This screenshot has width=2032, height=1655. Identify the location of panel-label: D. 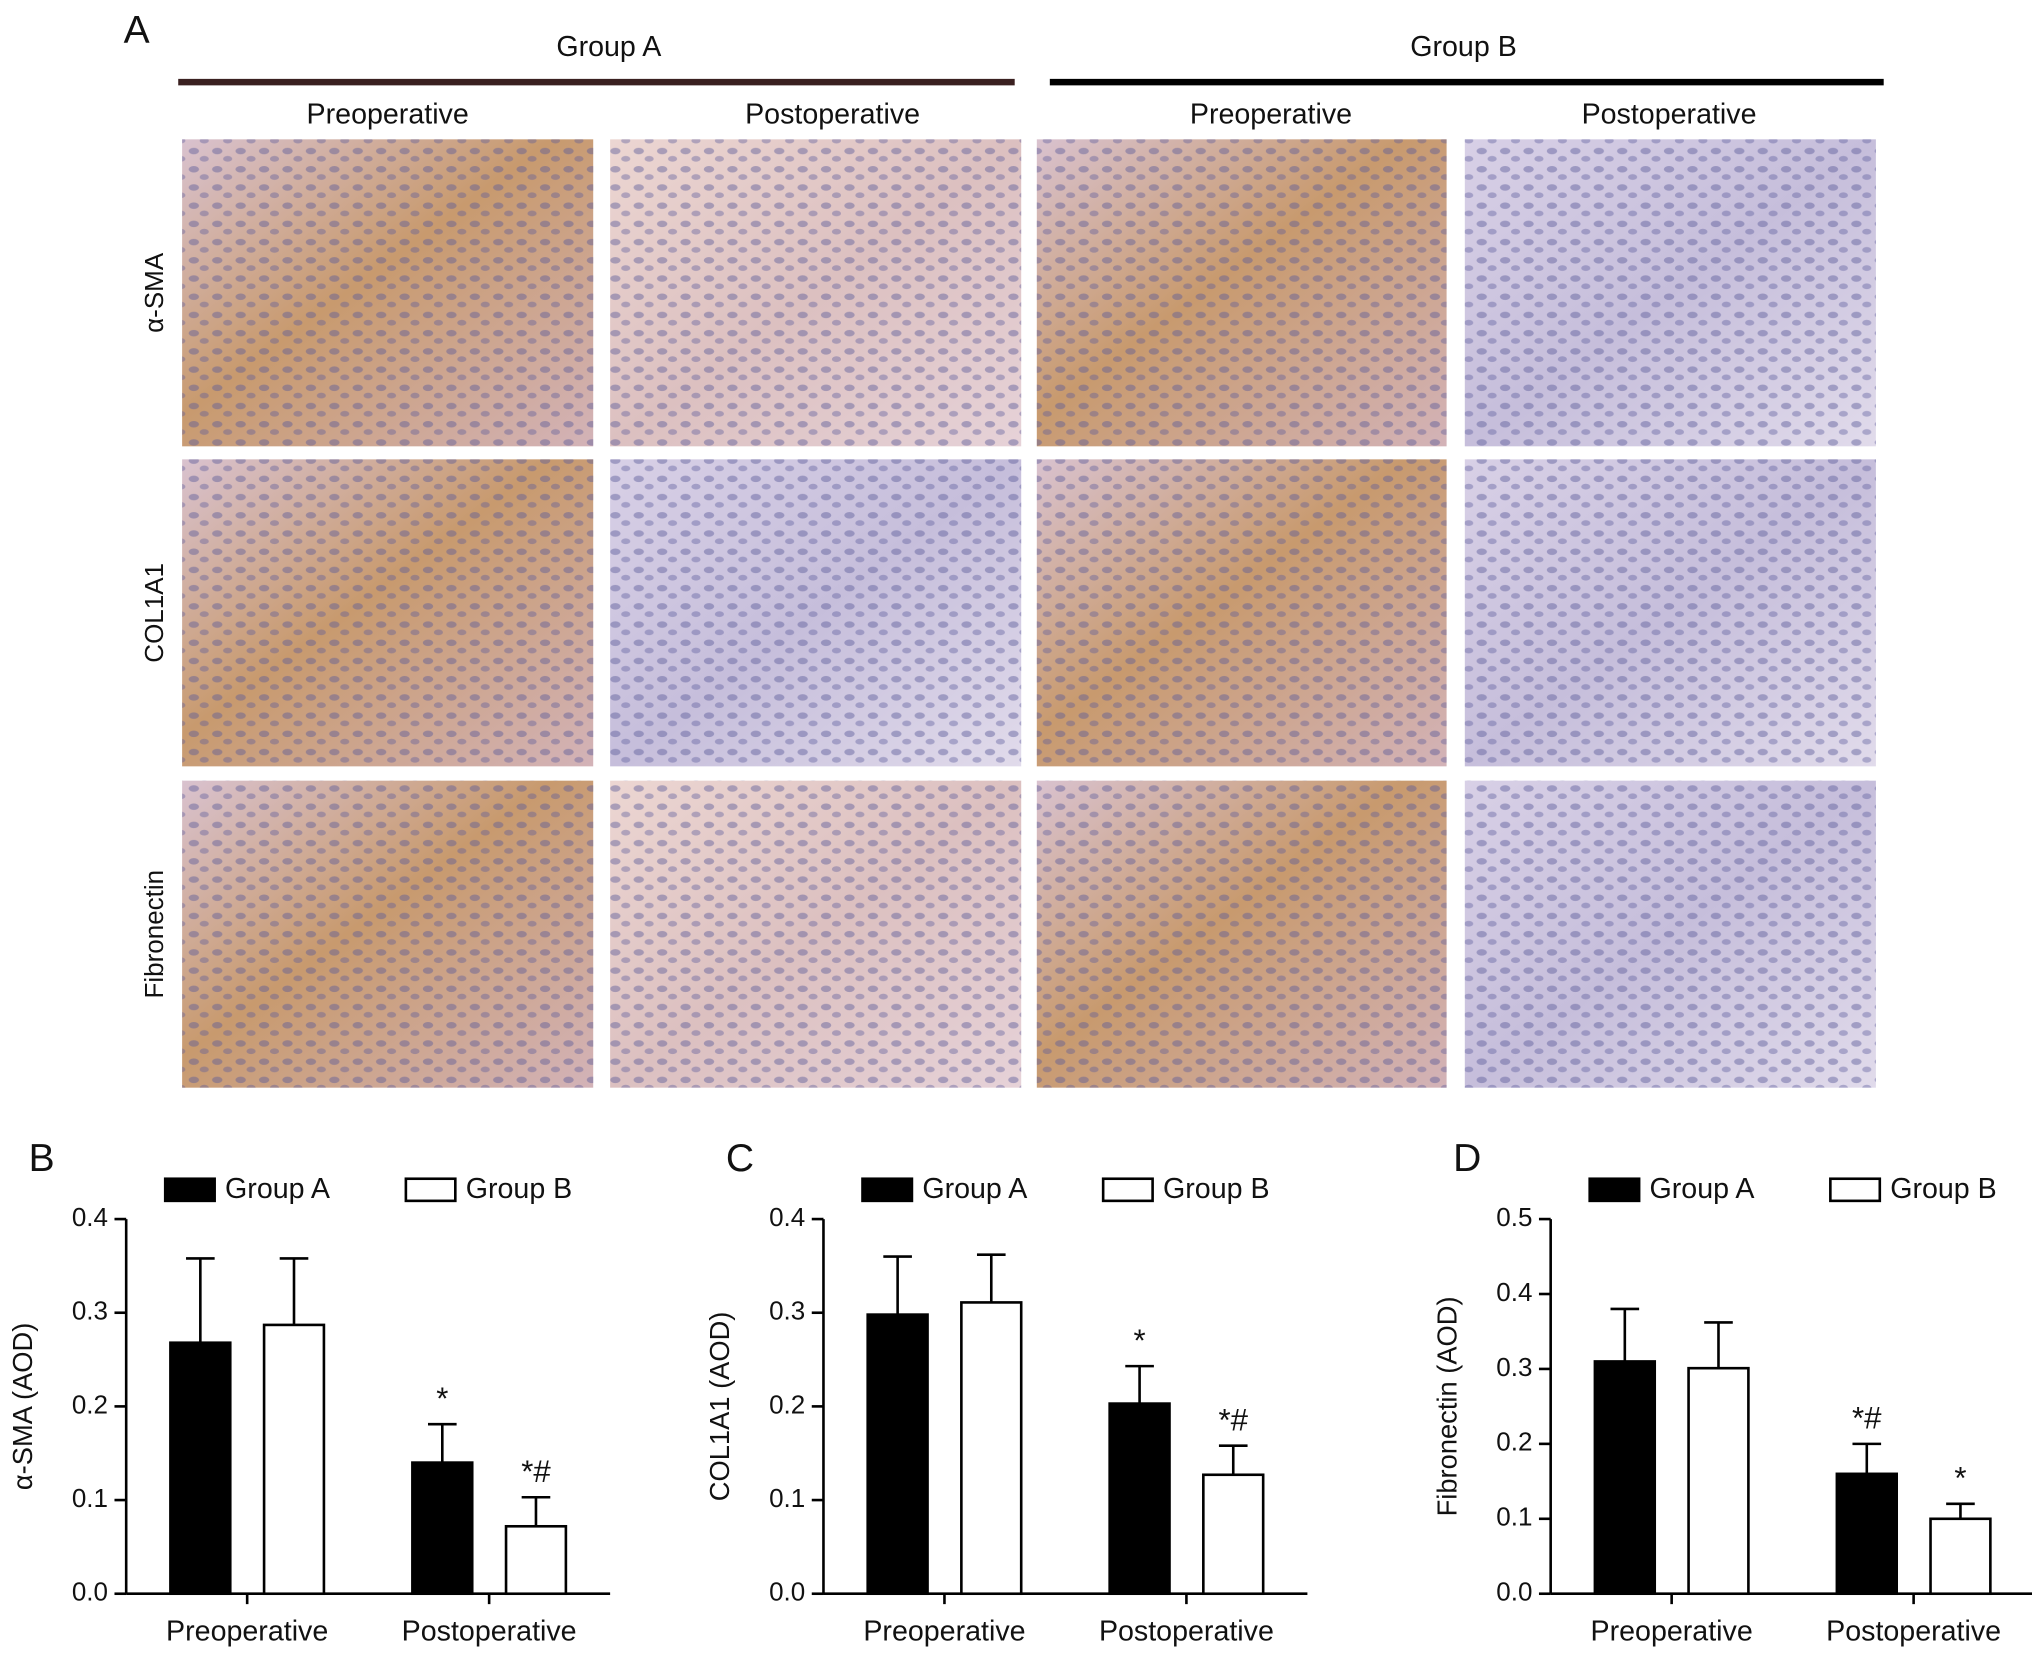
(1467, 1158).